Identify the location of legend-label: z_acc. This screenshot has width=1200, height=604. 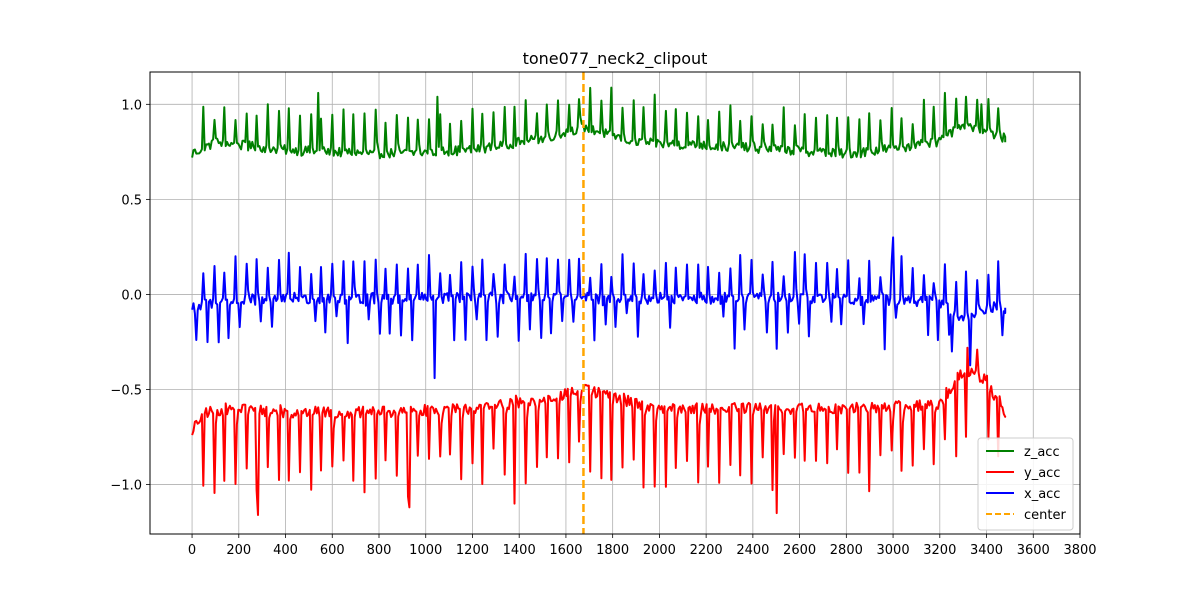
(1042, 452).